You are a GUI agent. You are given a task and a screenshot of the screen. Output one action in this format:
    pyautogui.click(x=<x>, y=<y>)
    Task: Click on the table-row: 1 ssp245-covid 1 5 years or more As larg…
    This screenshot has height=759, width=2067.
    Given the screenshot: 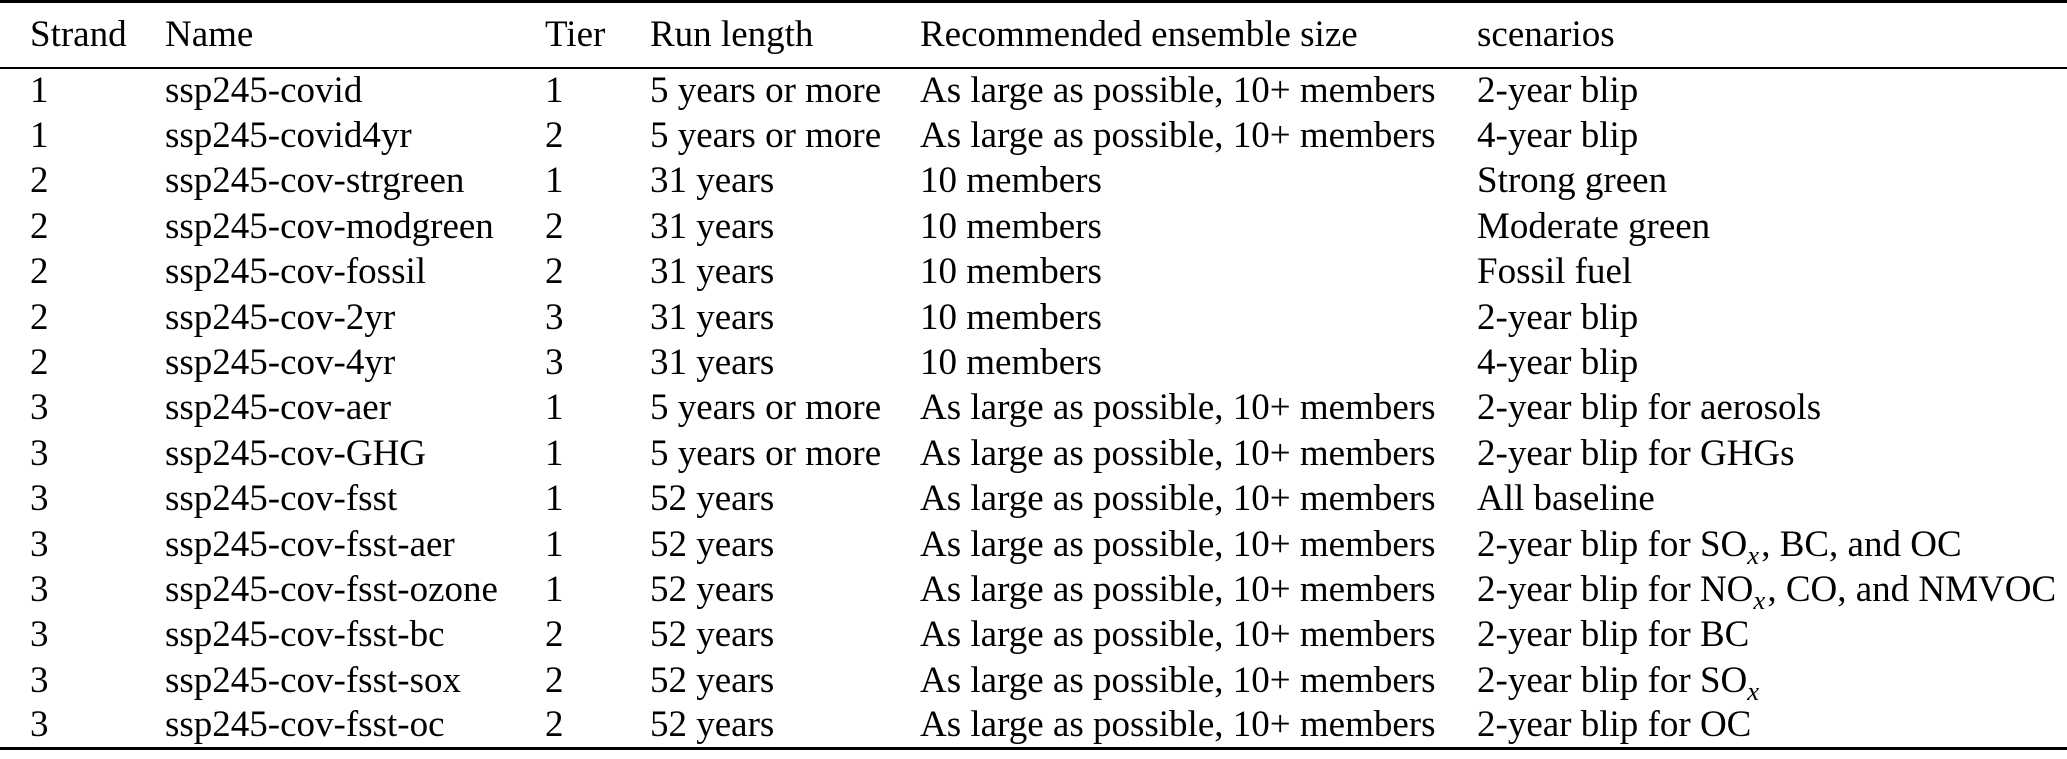 What is the action you would take?
    pyautogui.click(x=1033, y=90)
    